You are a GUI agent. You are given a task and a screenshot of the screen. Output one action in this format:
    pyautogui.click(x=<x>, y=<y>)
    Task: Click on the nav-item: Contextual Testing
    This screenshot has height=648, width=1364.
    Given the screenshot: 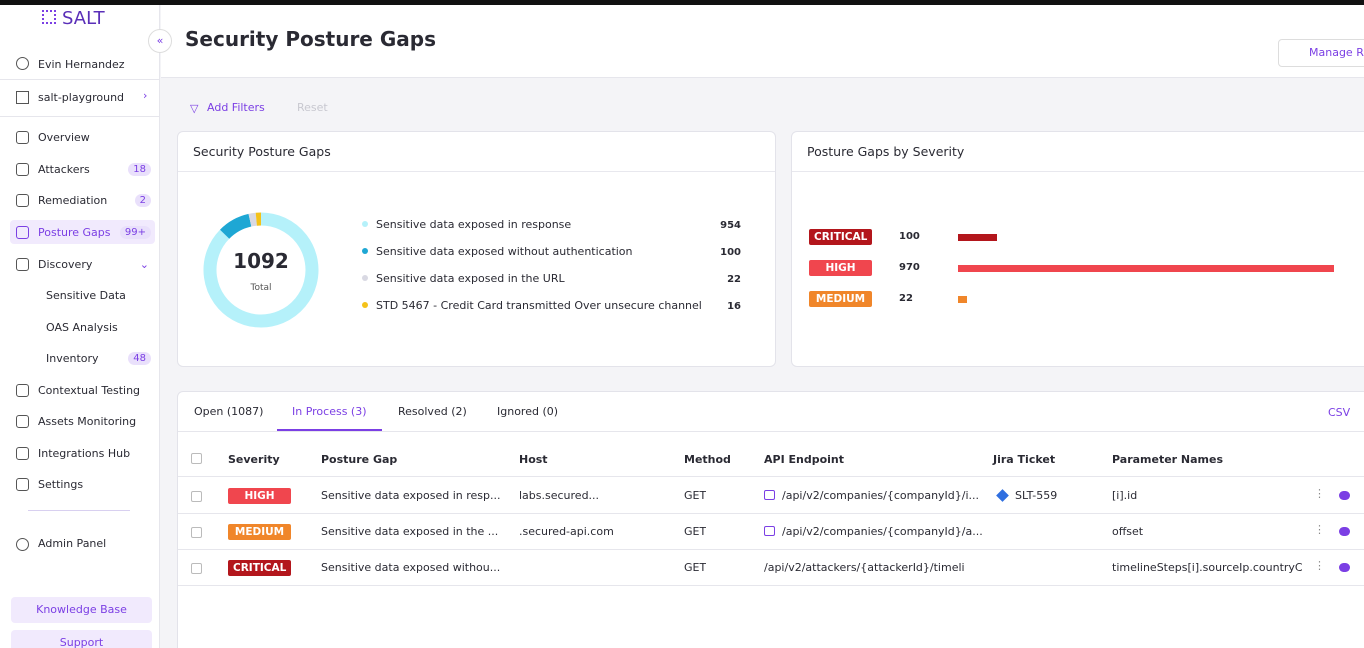 What is the action you would take?
    pyautogui.click(x=82, y=390)
    